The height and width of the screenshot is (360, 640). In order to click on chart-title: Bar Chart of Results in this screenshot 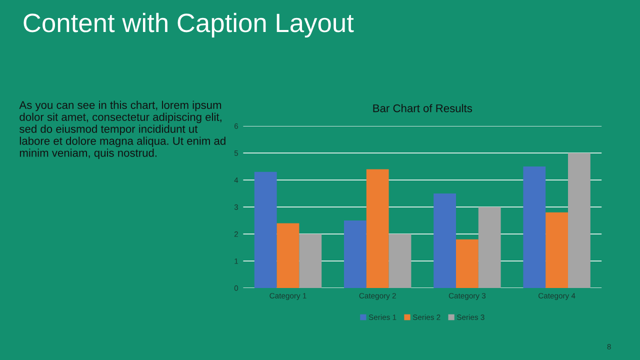, I will do `click(422, 108)`.